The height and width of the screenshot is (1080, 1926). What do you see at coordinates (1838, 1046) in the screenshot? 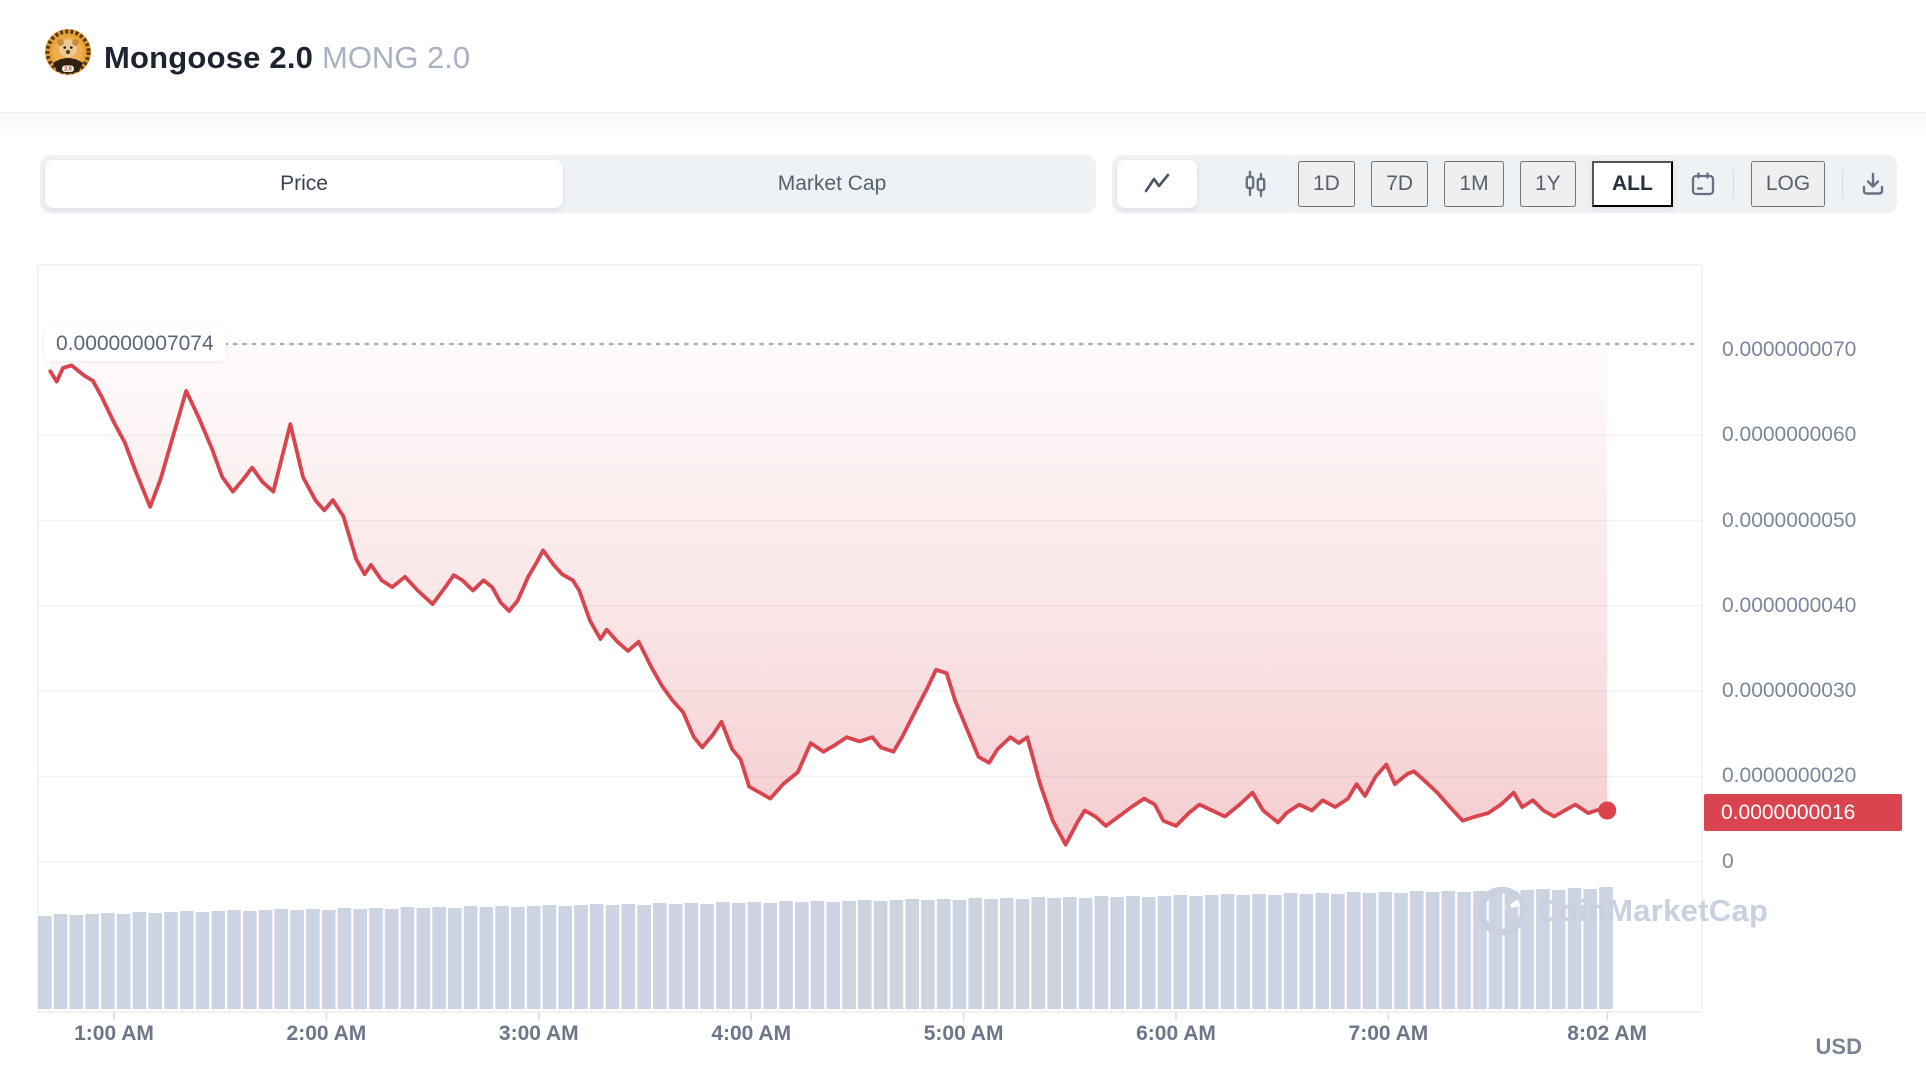
I see `currency-label: USD` at bounding box center [1838, 1046].